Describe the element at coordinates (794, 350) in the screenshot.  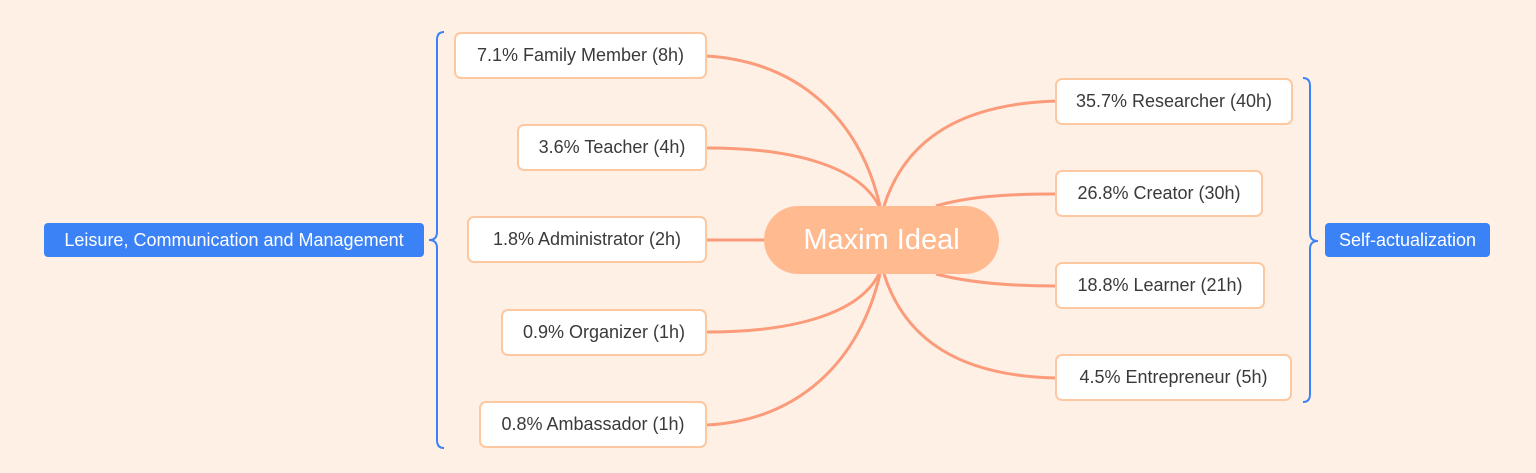
I see `branch-line-ambassador` at that location.